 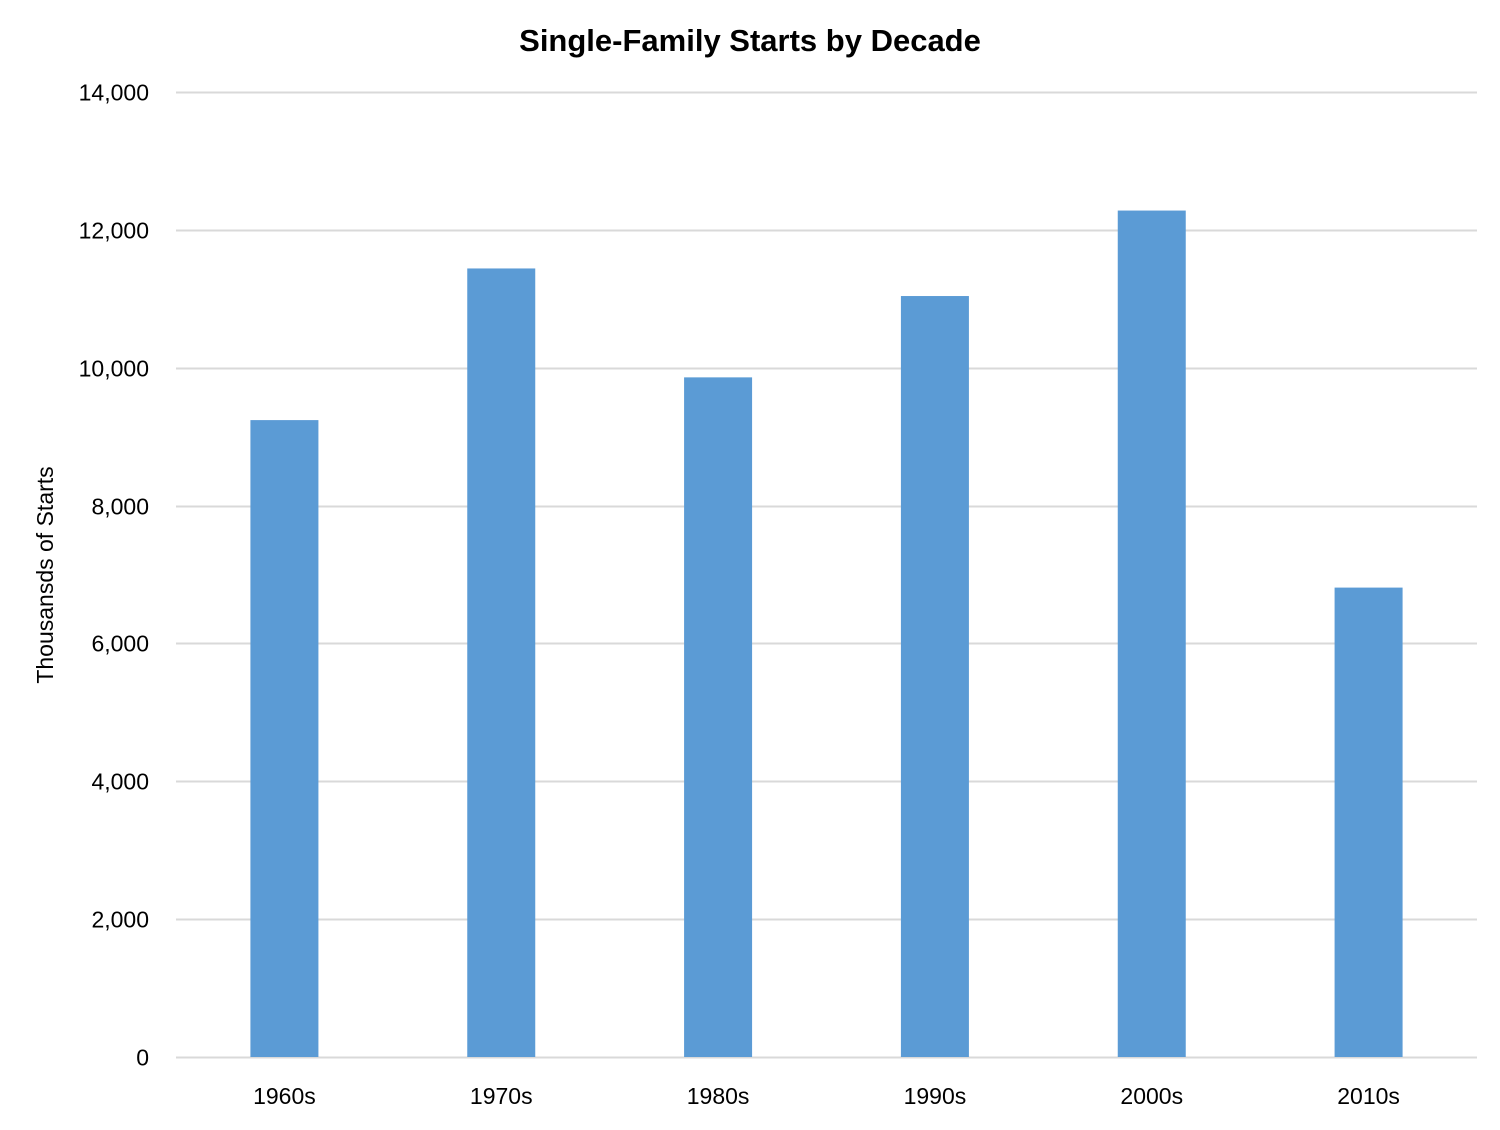 I want to click on x-axis-ticks: 1960s 1970s 1980s 1990s 2000s 2010s, so click(x=826, y=1096).